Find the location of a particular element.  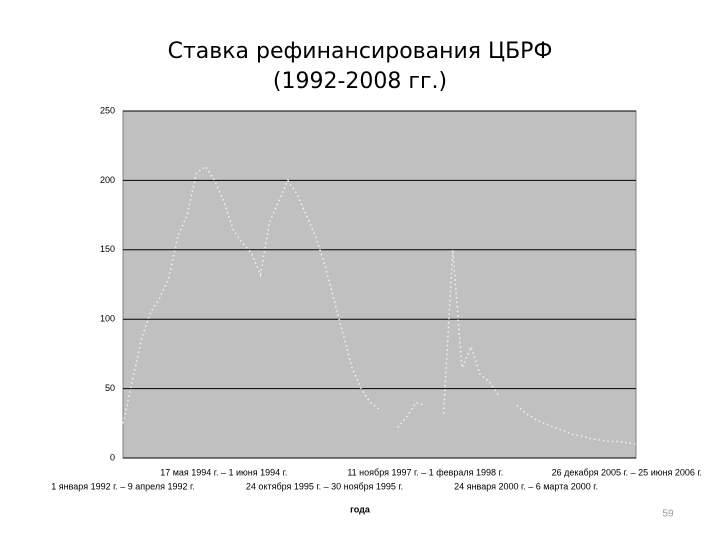

y-tick-label: 100 is located at coordinates (107, 319).